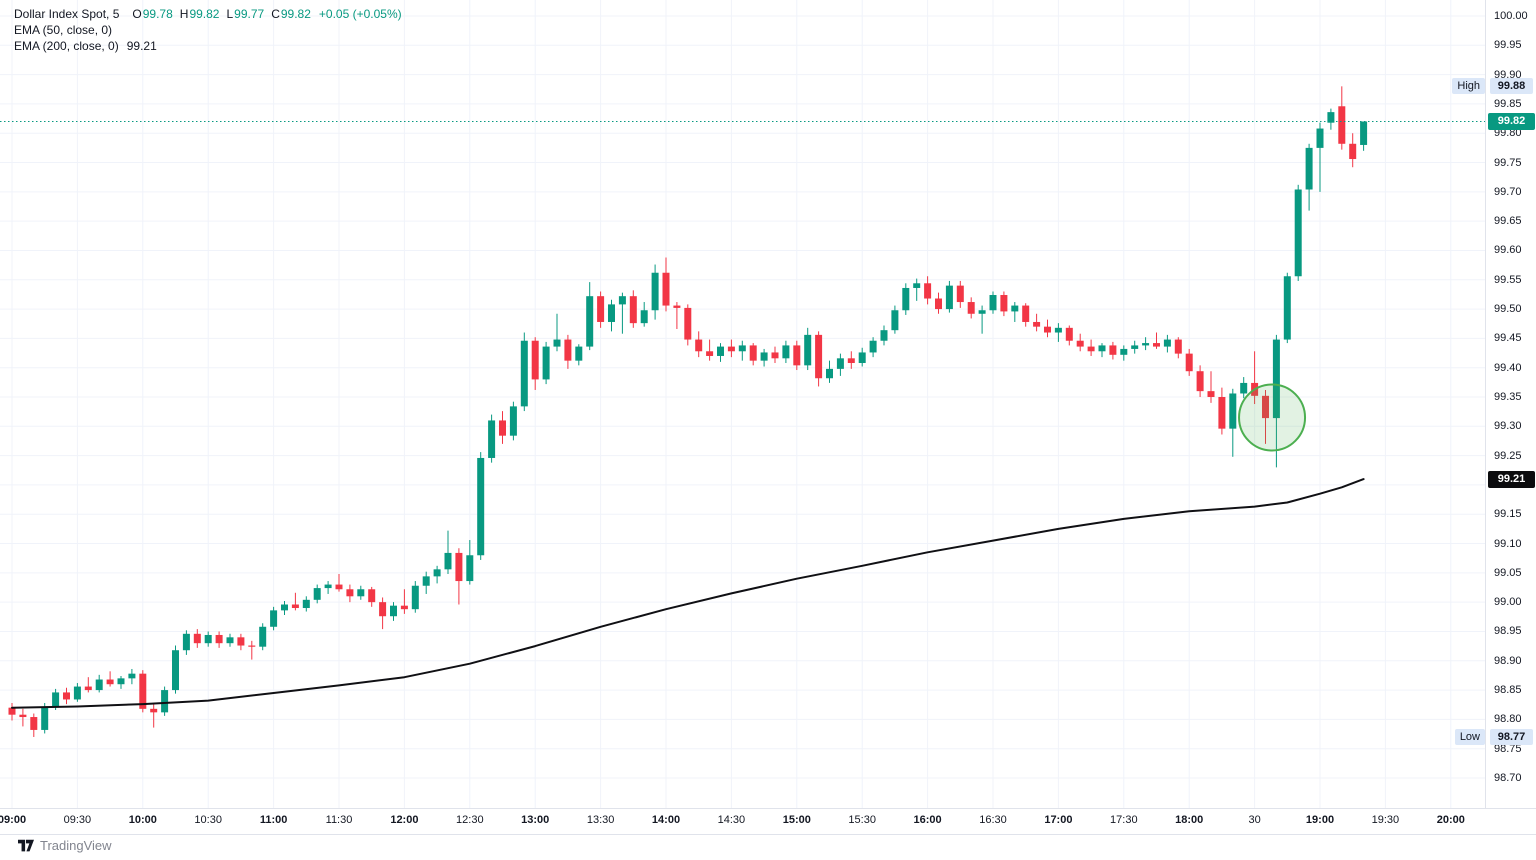  What do you see at coordinates (927, 820) in the screenshot?
I see `time-axis-label: 16:00` at bounding box center [927, 820].